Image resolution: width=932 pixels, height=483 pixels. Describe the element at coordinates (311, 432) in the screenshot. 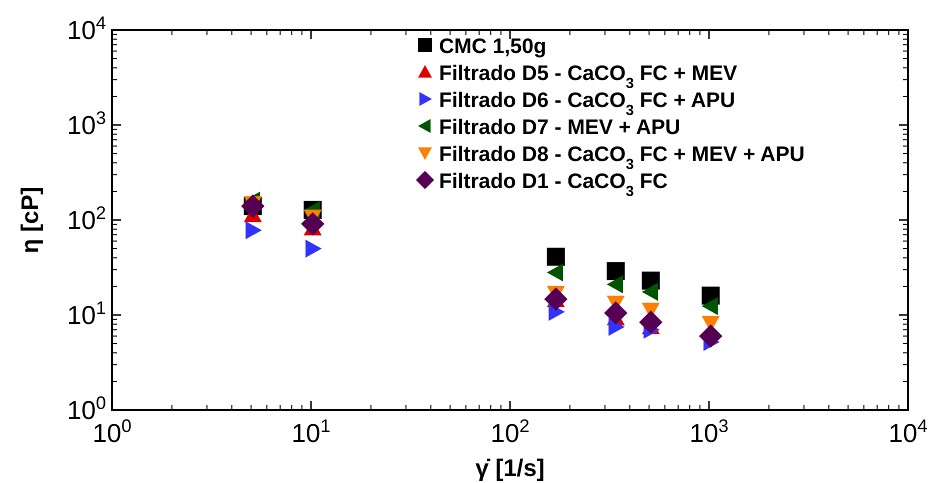

I see `x-tick-label: 10$^{1}$` at that location.